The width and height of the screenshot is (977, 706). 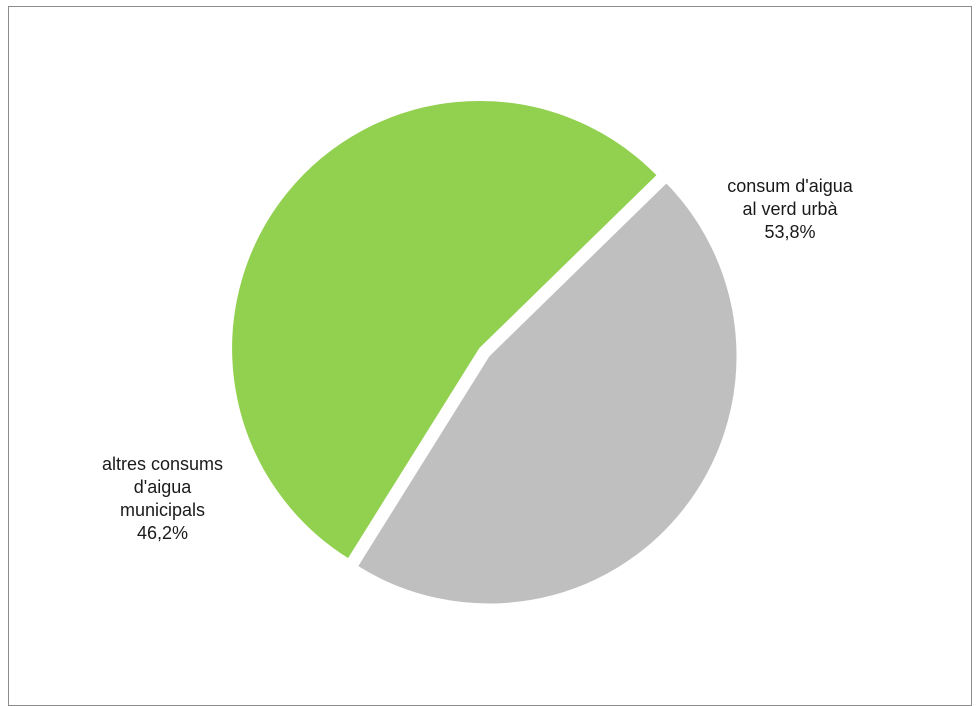 I want to click on data-label-verd-urba: consum d'aigua al verd urbà 53,8%, so click(x=790, y=209).